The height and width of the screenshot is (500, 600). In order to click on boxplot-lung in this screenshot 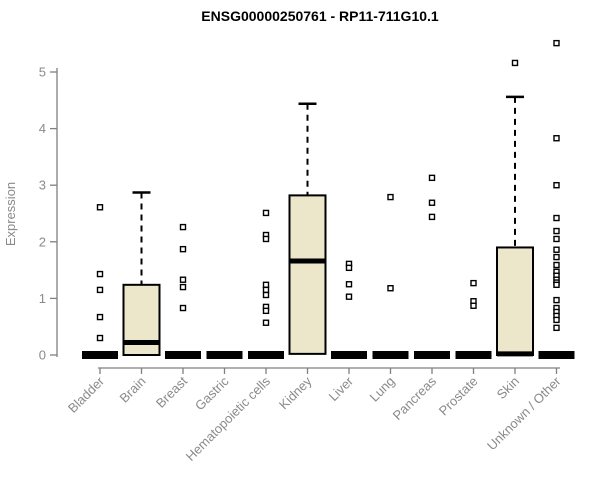, I will do `click(390, 276)`.